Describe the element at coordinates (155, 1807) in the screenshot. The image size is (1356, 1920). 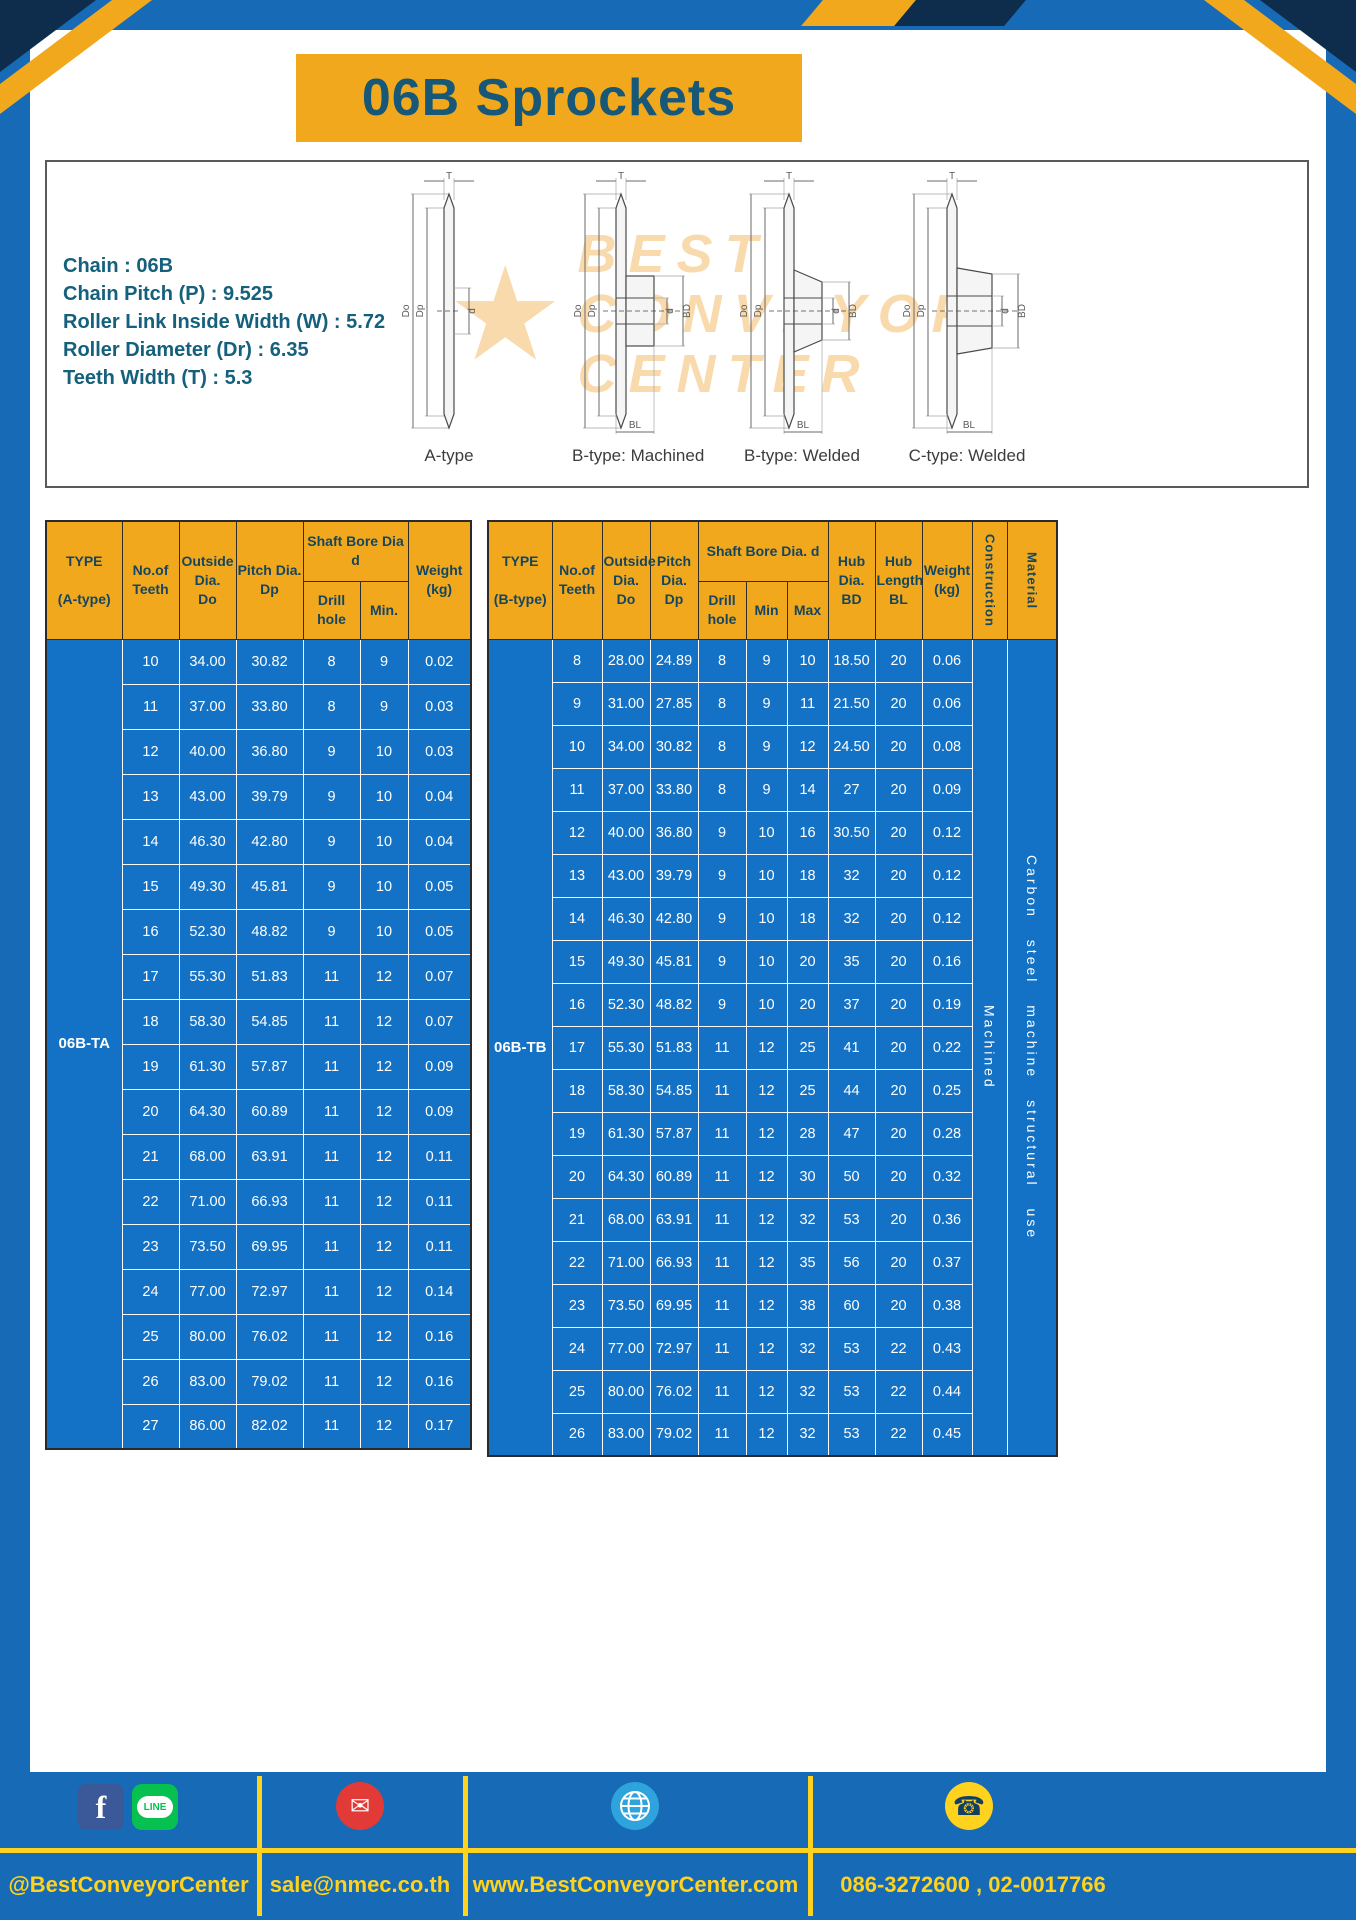
I see `line-label: LINE` at that location.